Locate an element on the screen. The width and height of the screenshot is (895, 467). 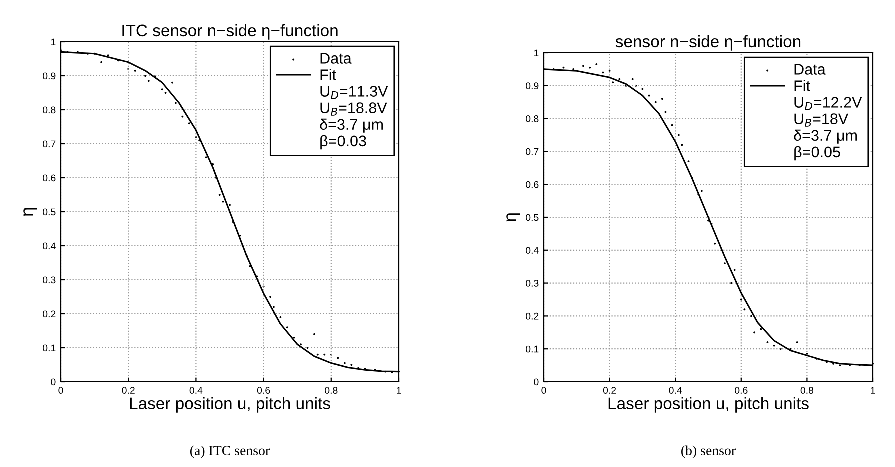
annotation: U$_{D}$=11.3V is located at coordinates (354, 93).